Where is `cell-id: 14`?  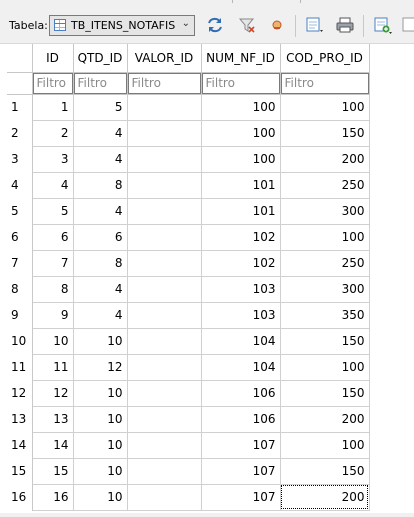
cell-id: 14 is located at coordinates (53, 445).